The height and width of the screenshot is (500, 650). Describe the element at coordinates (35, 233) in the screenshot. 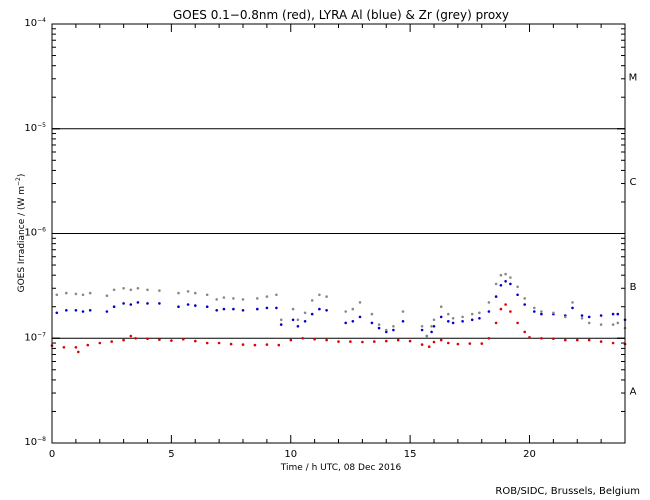

I see `y-tick-label: 10⁻⁶` at that location.